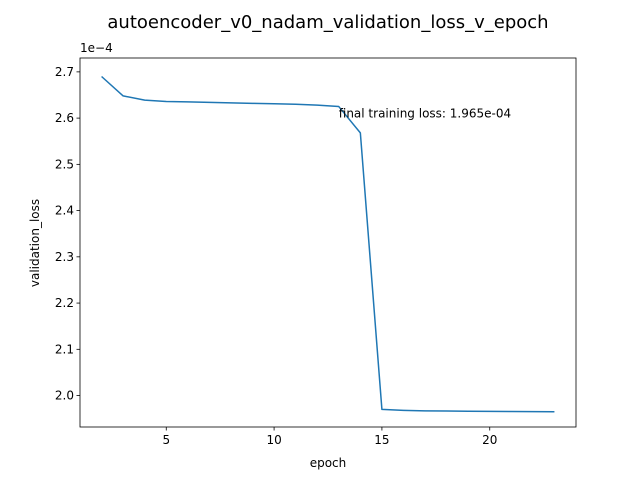 The image size is (640, 480). I want to click on y-tick-label-2.7: 2.7, so click(64, 72).